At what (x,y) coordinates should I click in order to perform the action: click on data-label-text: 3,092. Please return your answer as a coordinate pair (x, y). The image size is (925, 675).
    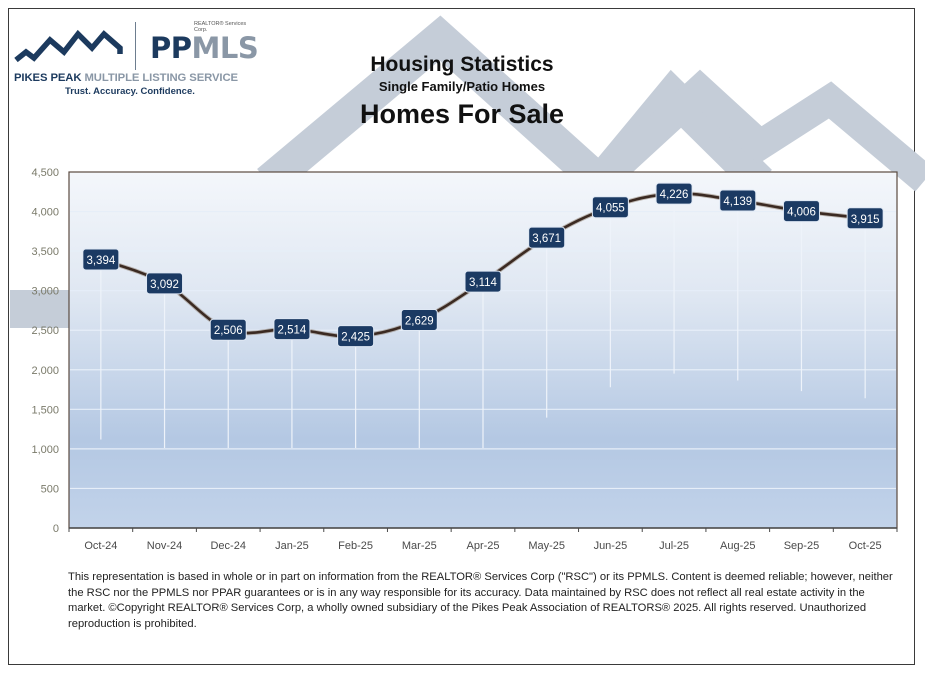
    Looking at the image, I should click on (164, 285).